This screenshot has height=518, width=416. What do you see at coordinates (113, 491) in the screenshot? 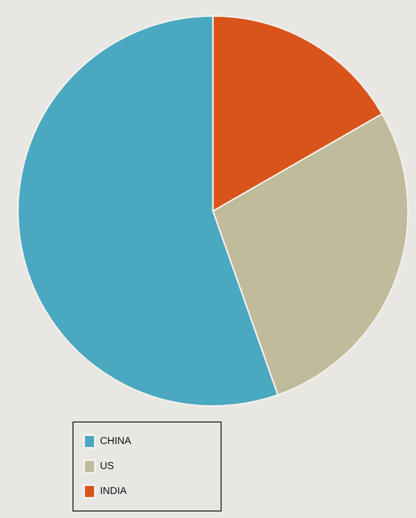
I see `legend-label: INDIA` at bounding box center [113, 491].